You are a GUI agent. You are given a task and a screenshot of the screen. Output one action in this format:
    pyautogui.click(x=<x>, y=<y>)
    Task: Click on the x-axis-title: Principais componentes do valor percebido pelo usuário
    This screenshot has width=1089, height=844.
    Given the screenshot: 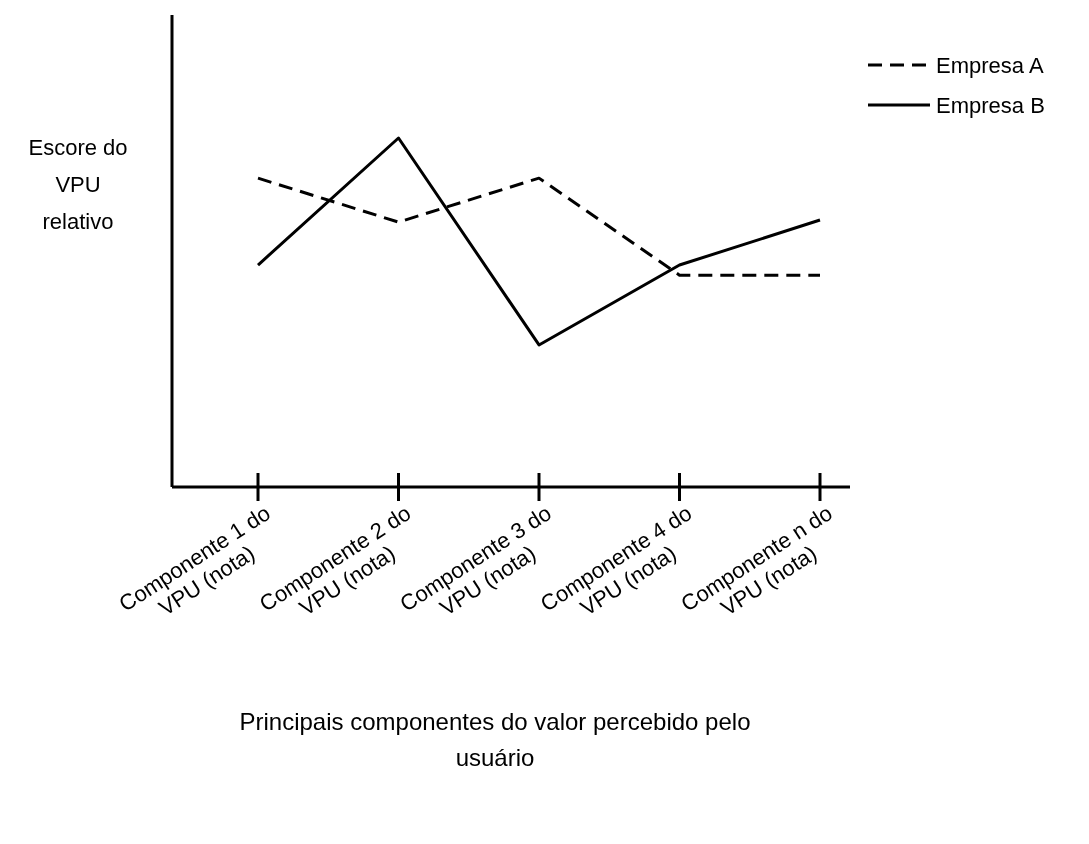 What is the action you would take?
    pyautogui.click(x=495, y=739)
    